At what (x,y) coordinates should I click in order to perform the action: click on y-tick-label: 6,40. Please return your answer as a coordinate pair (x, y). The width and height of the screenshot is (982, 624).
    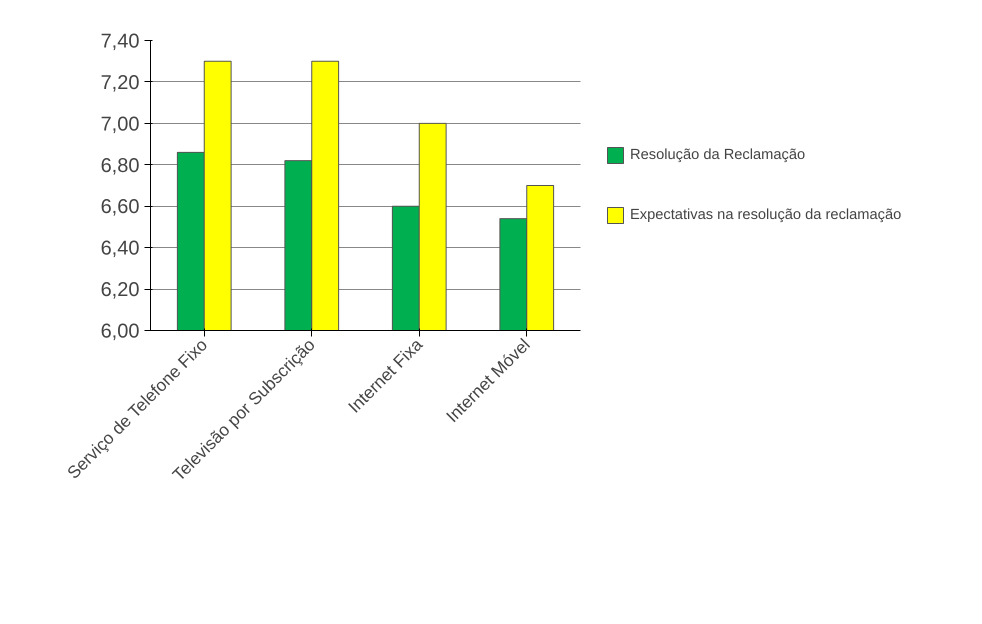
    Looking at the image, I should click on (120, 249).